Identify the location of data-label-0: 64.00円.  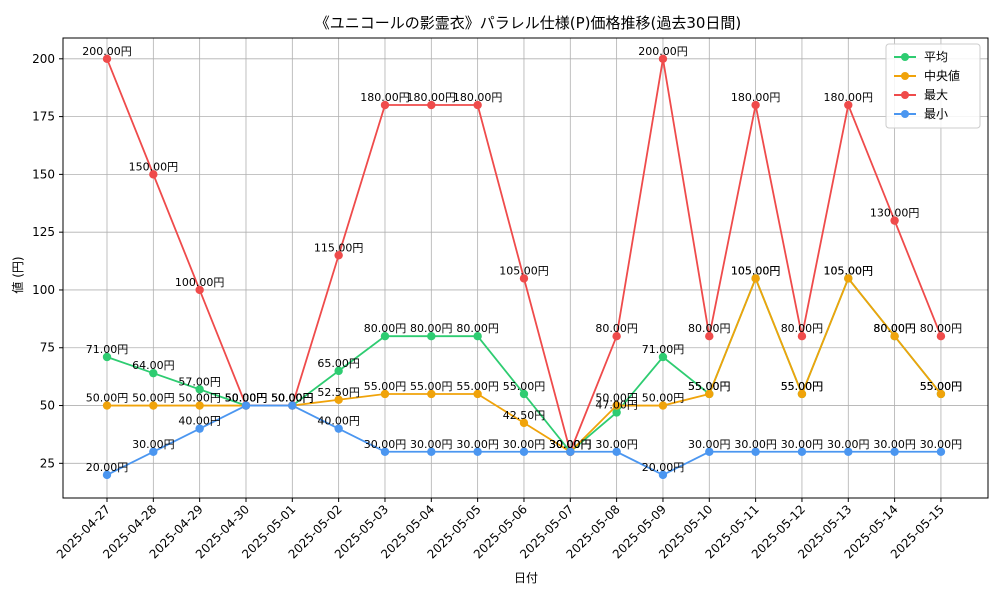
(153, 365).